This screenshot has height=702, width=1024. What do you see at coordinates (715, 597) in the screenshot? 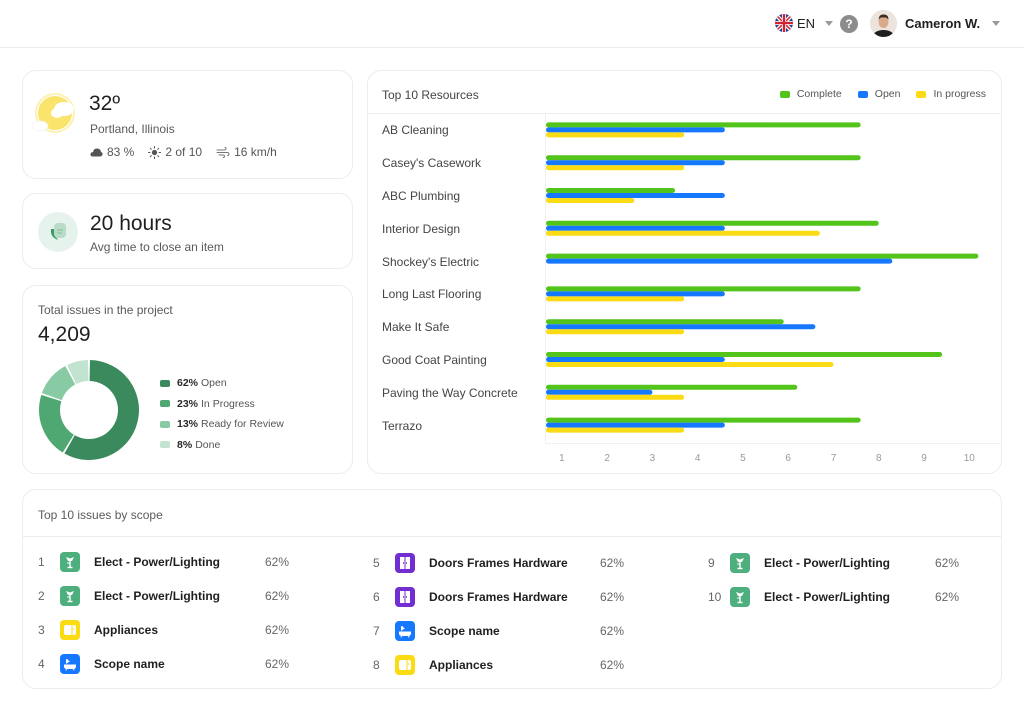
I see `rank-number: 10` at bounding box center [715, 597].